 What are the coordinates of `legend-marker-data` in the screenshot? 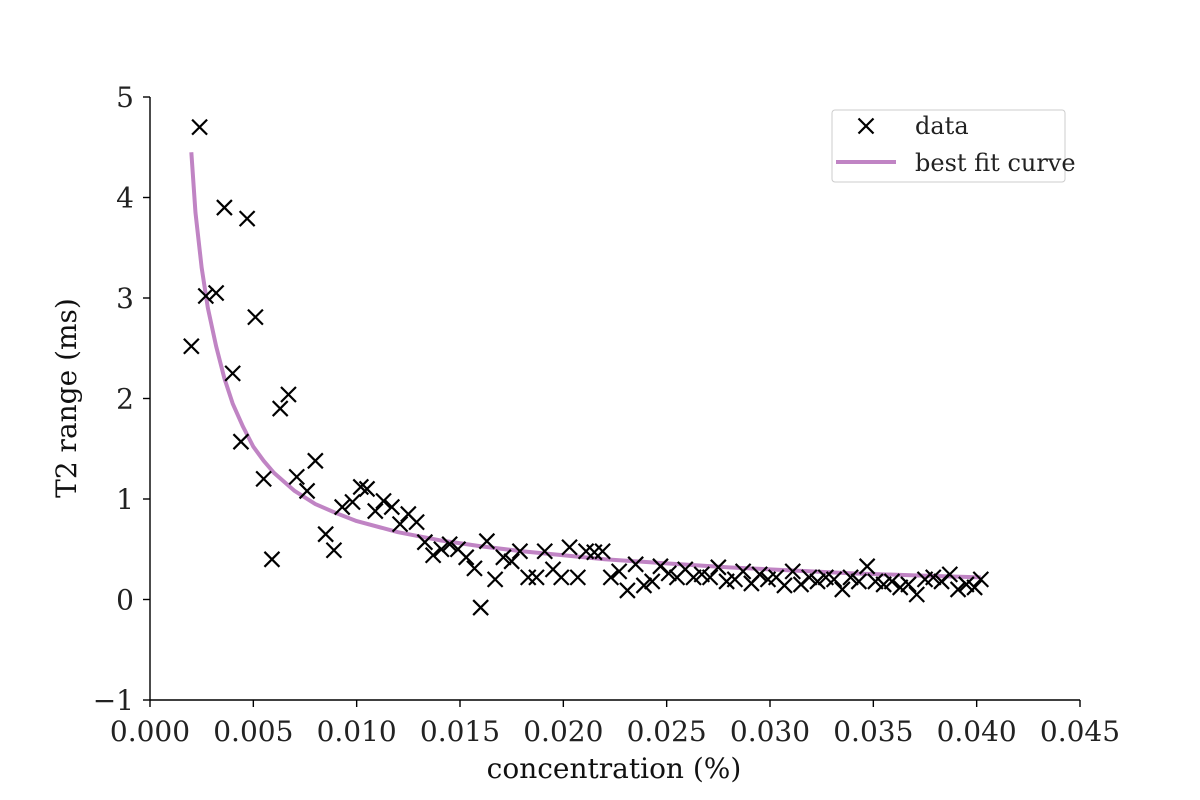 It's located at (866, 126).